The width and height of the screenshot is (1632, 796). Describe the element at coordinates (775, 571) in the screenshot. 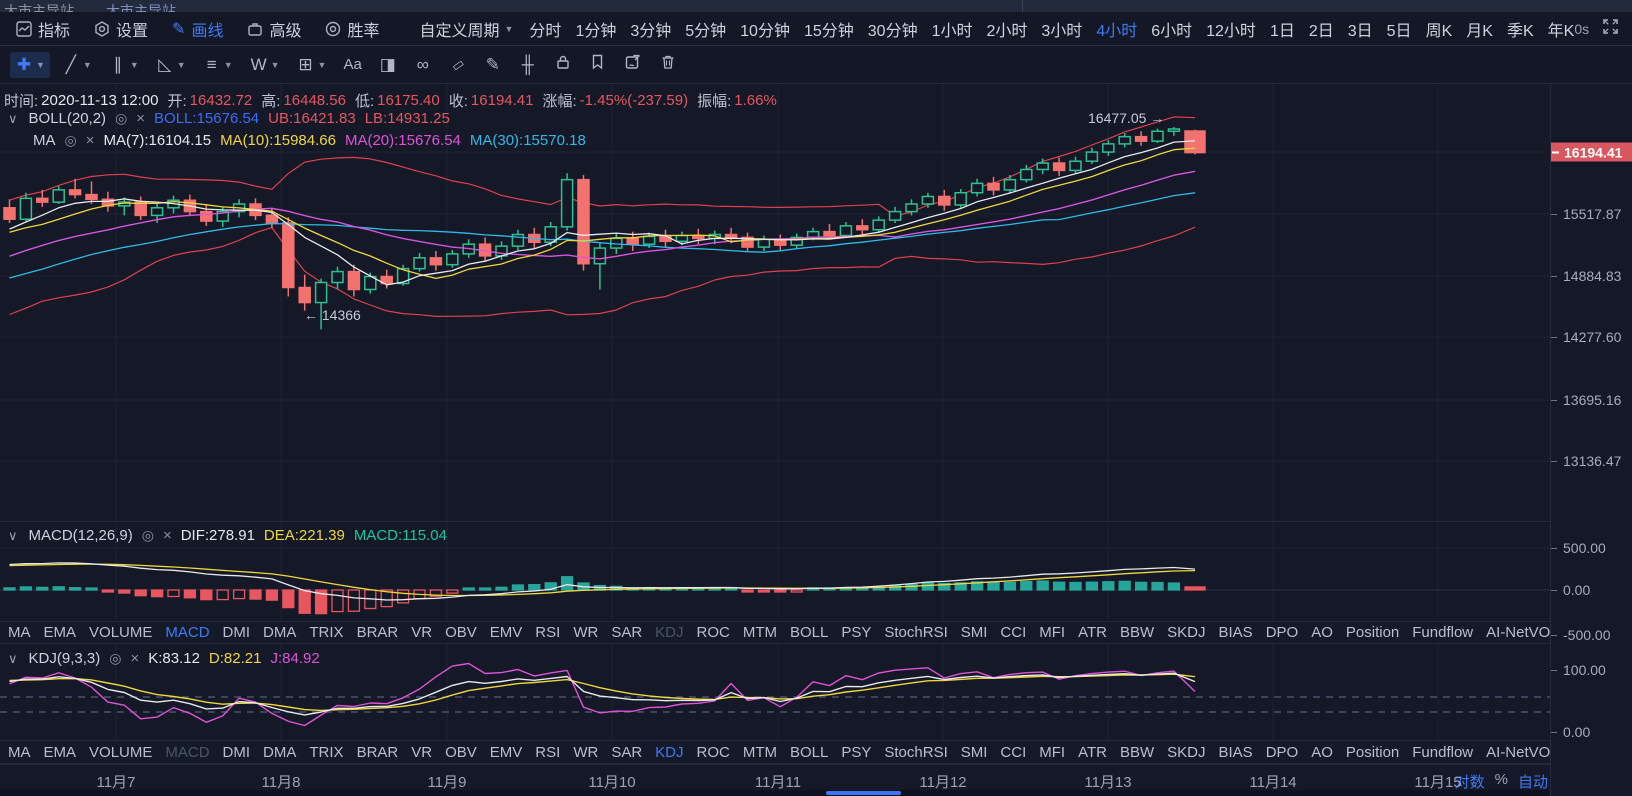

I see `macd-pane` at that location.